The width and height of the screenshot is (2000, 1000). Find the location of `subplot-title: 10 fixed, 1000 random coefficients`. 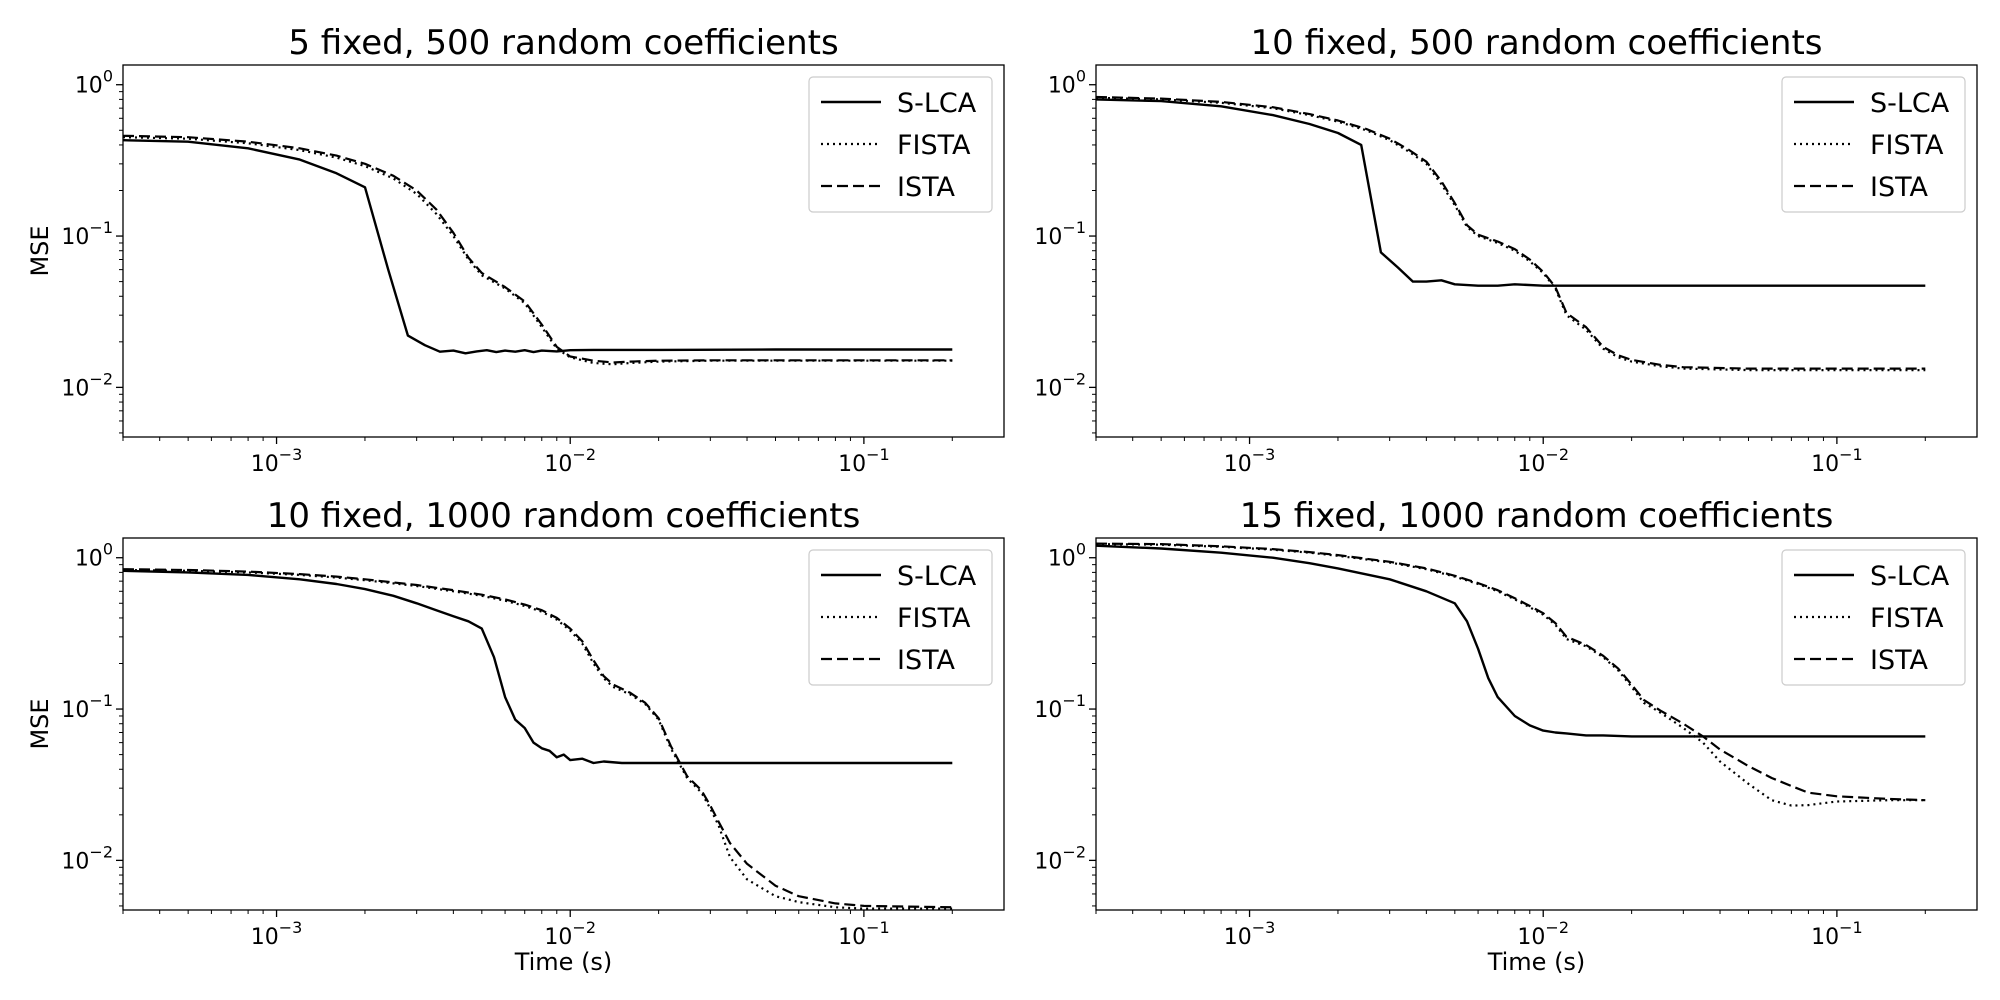

subplot-title: 10 fixed, 1000 random coefficients is located at coordinates (564, 516).